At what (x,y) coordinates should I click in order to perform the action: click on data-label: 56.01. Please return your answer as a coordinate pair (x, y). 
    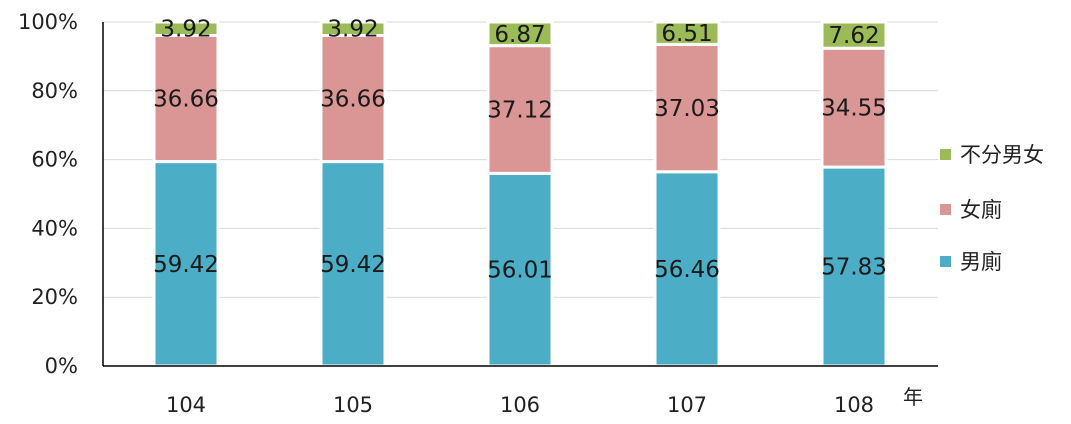
    Looking at the image, I should click on (520, 271).